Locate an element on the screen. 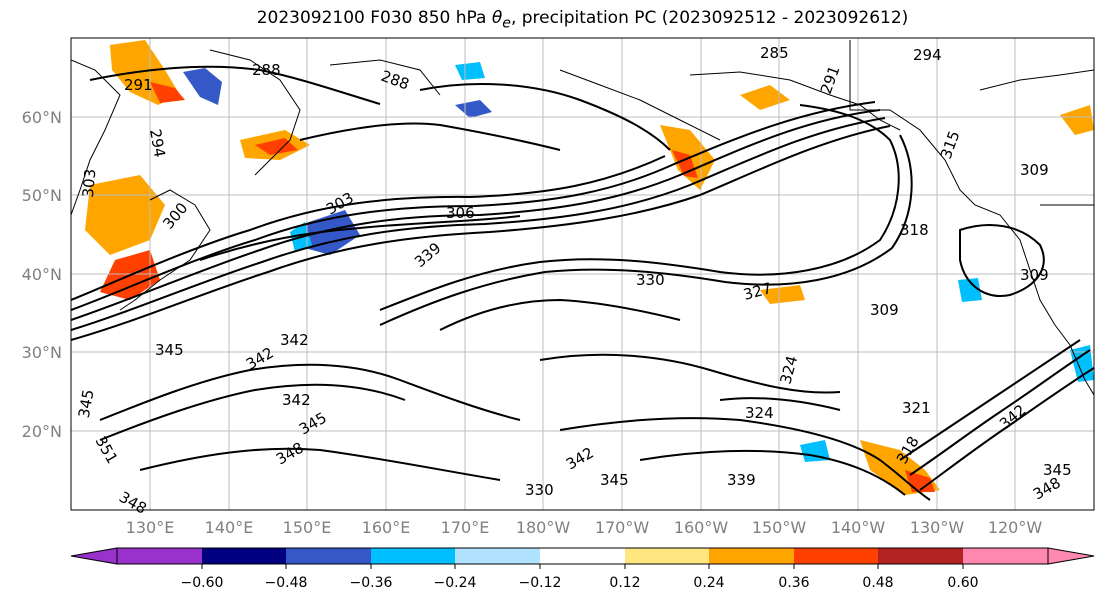 The width and height of the screenshot is (1105, 603). lon-label: 180°W is located at coordinates (543, 527).